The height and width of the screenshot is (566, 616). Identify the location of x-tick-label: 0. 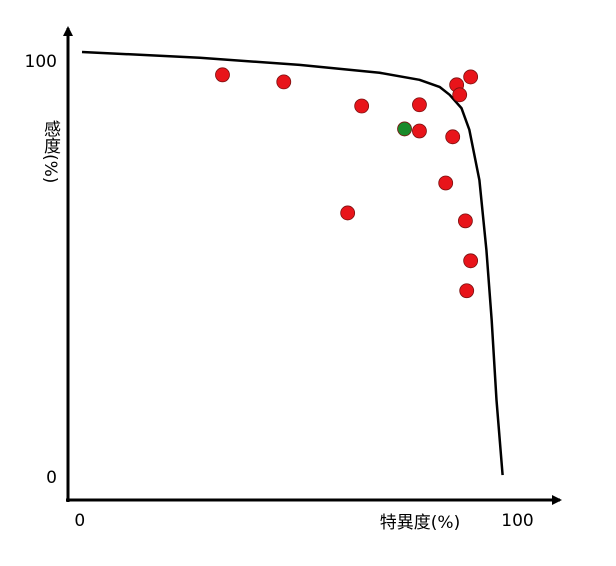
(79, 521).